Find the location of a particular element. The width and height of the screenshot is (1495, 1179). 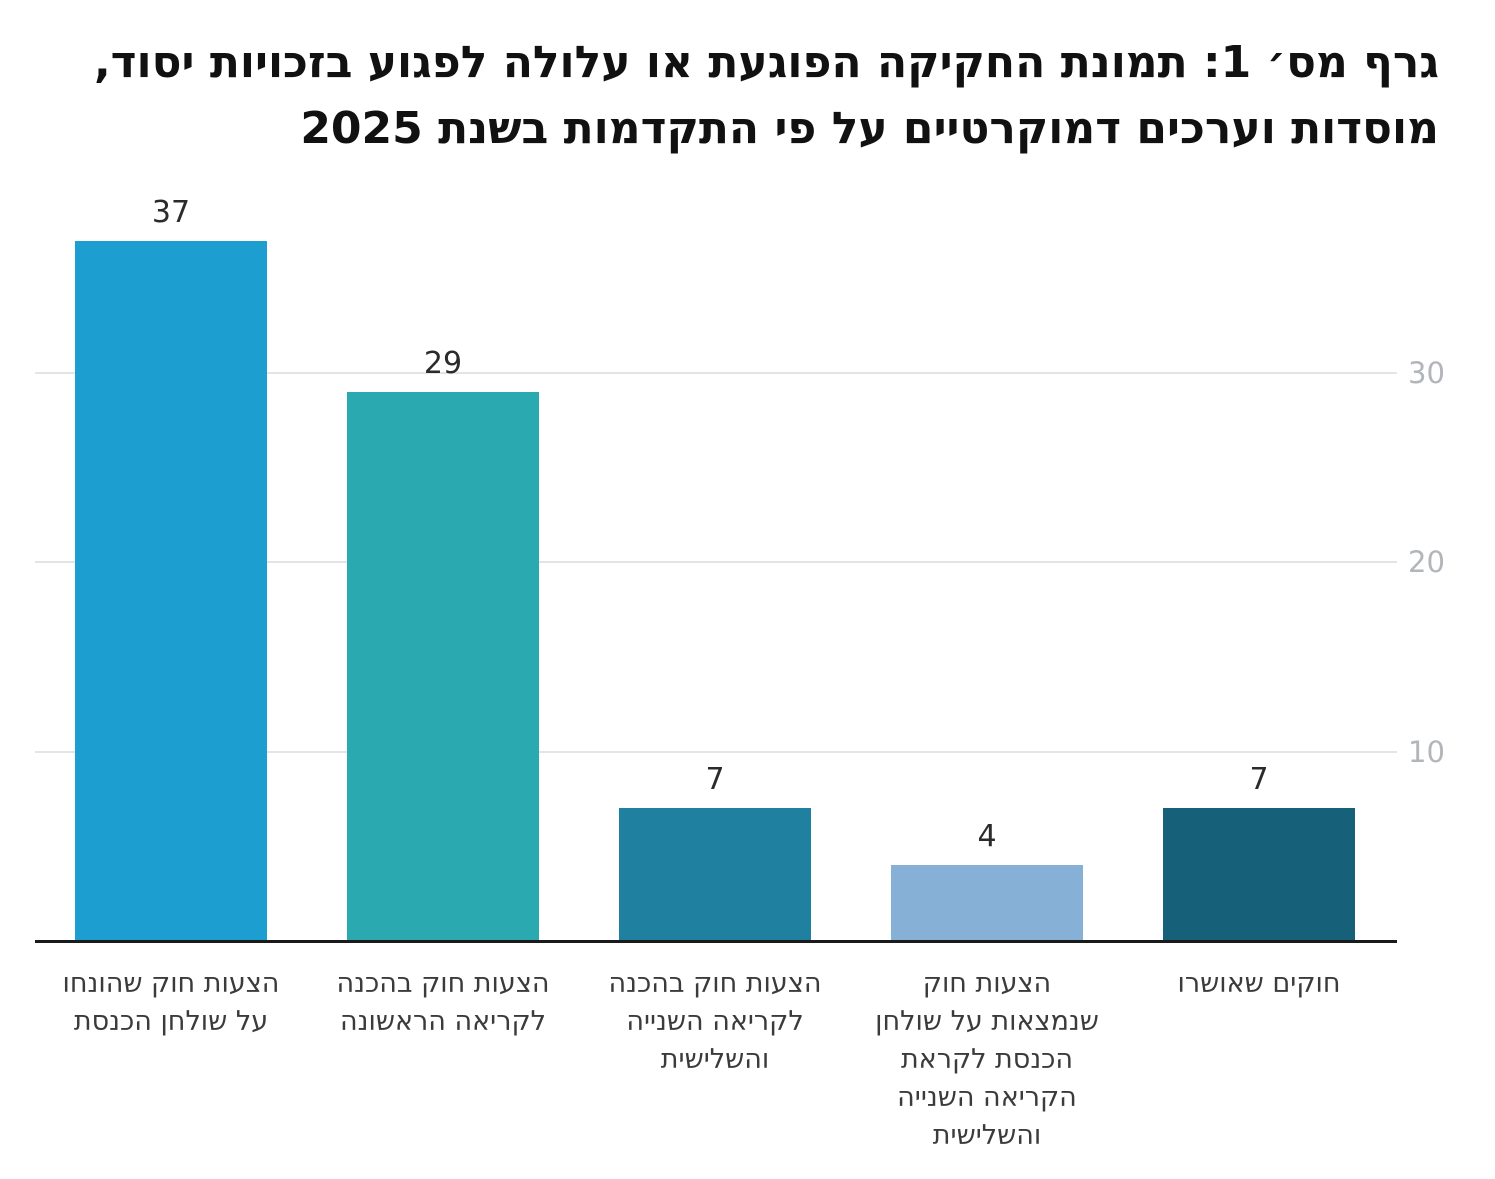

x-category-label-5: חוקים שאושרו is located at coordinates (1259, 983).